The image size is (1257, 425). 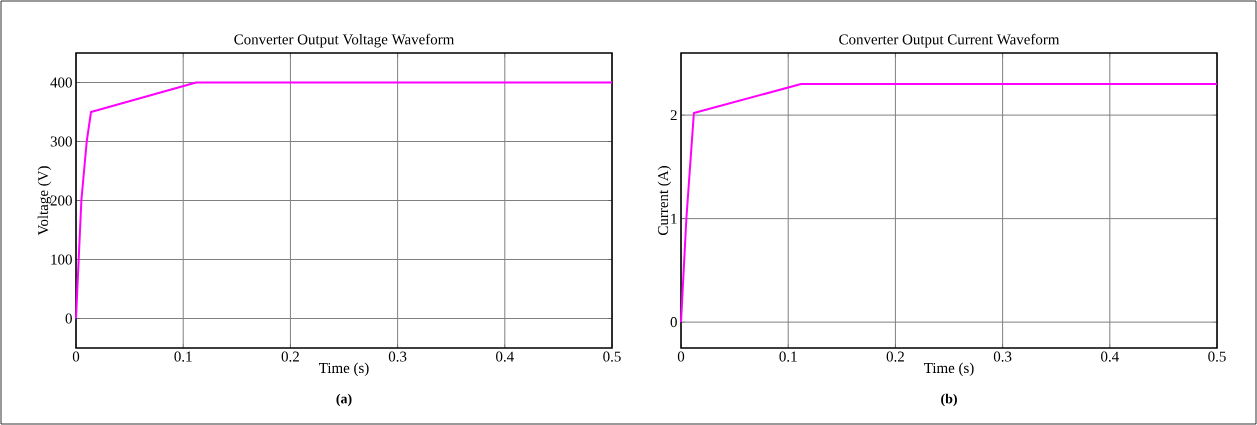 I want to click on chart-title: Converter Output Current Waveform, so click(x=949, y=40).